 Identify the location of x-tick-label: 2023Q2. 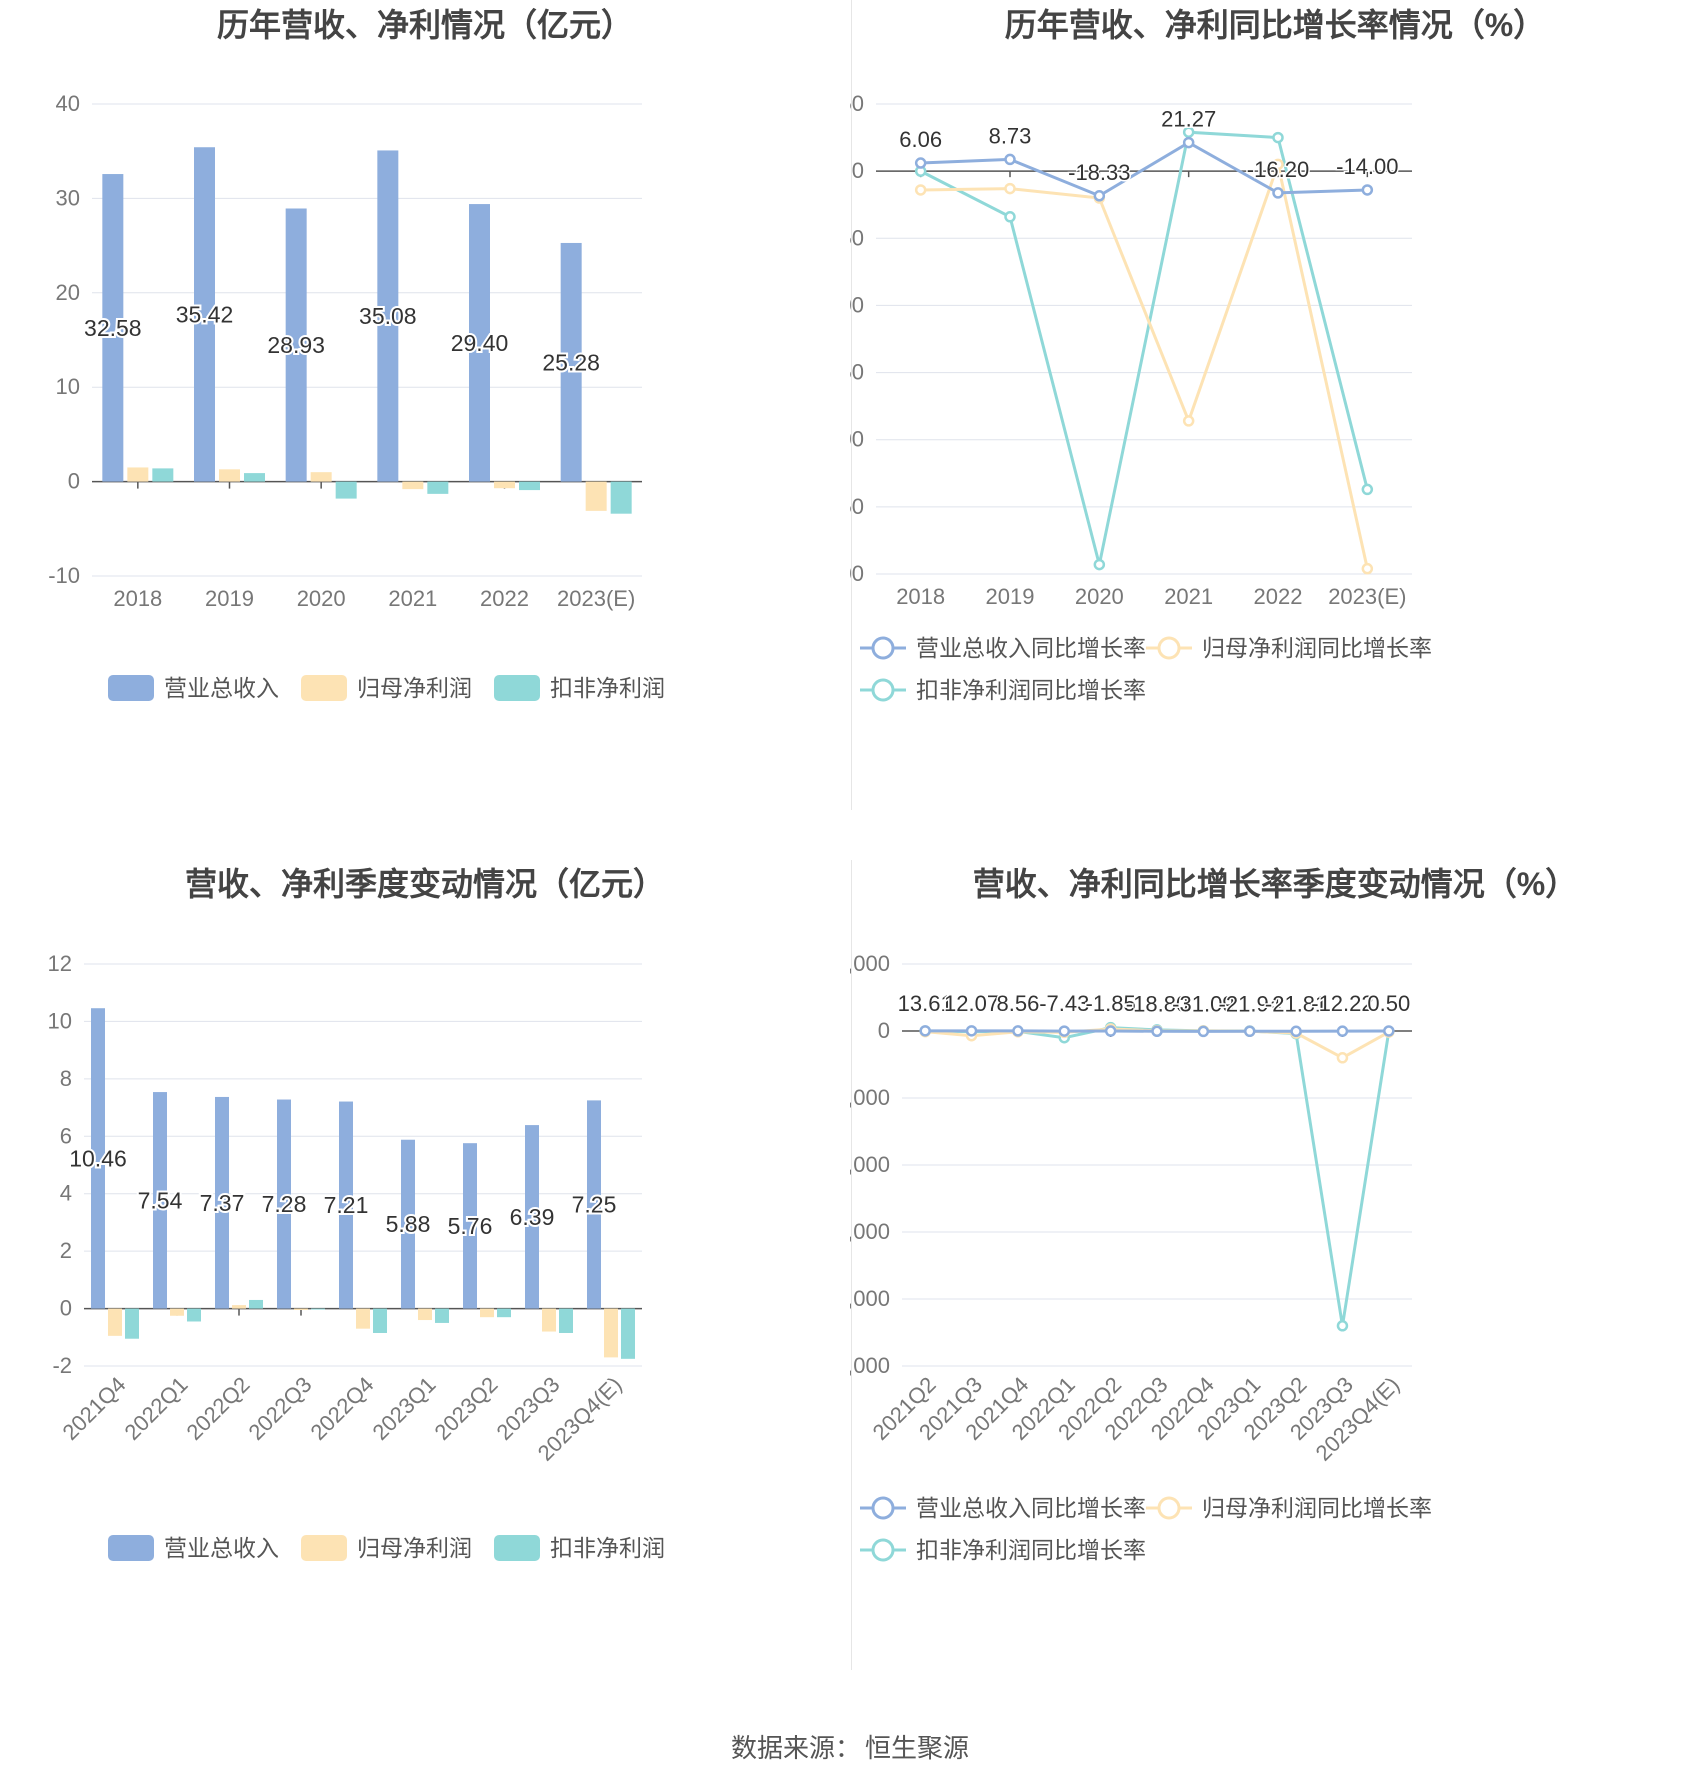
(465, 1408).